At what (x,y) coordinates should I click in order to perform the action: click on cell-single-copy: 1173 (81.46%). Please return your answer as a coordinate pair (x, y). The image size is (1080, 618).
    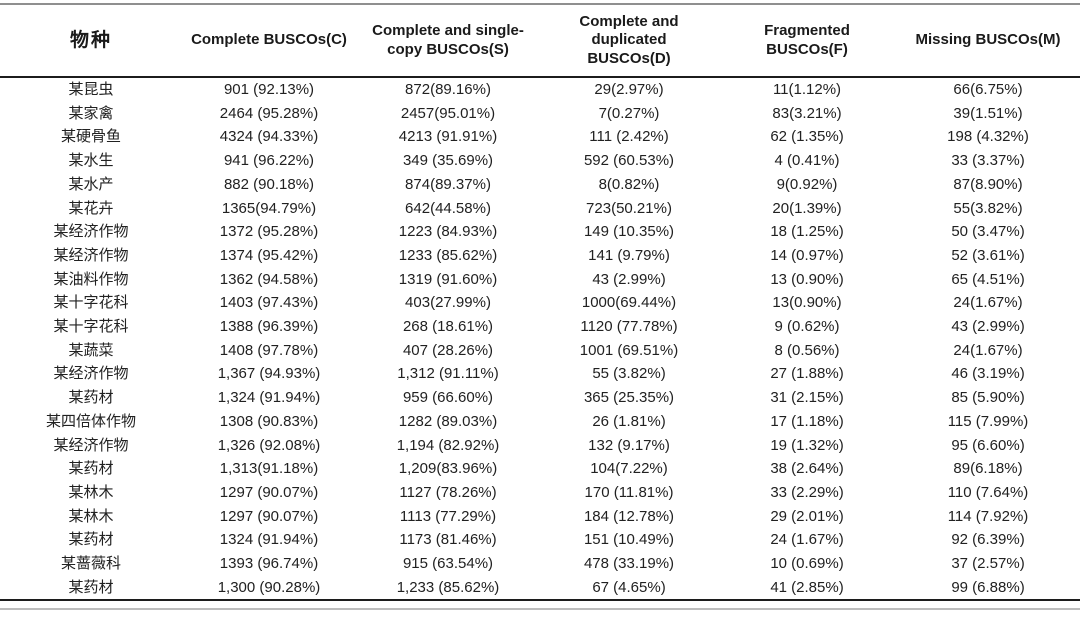
    Looking at the image, I should click on (448, 540).